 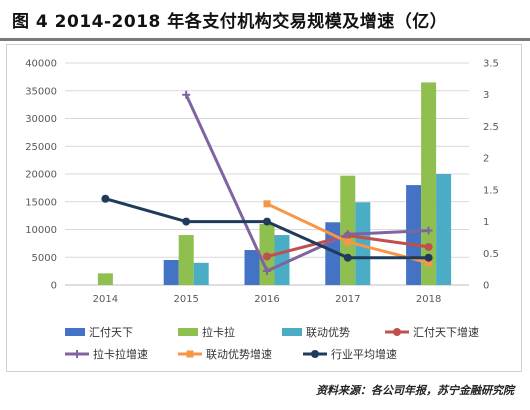 I want to click on legend-label: 拉卡拉增速, so click(x=120, y=354).